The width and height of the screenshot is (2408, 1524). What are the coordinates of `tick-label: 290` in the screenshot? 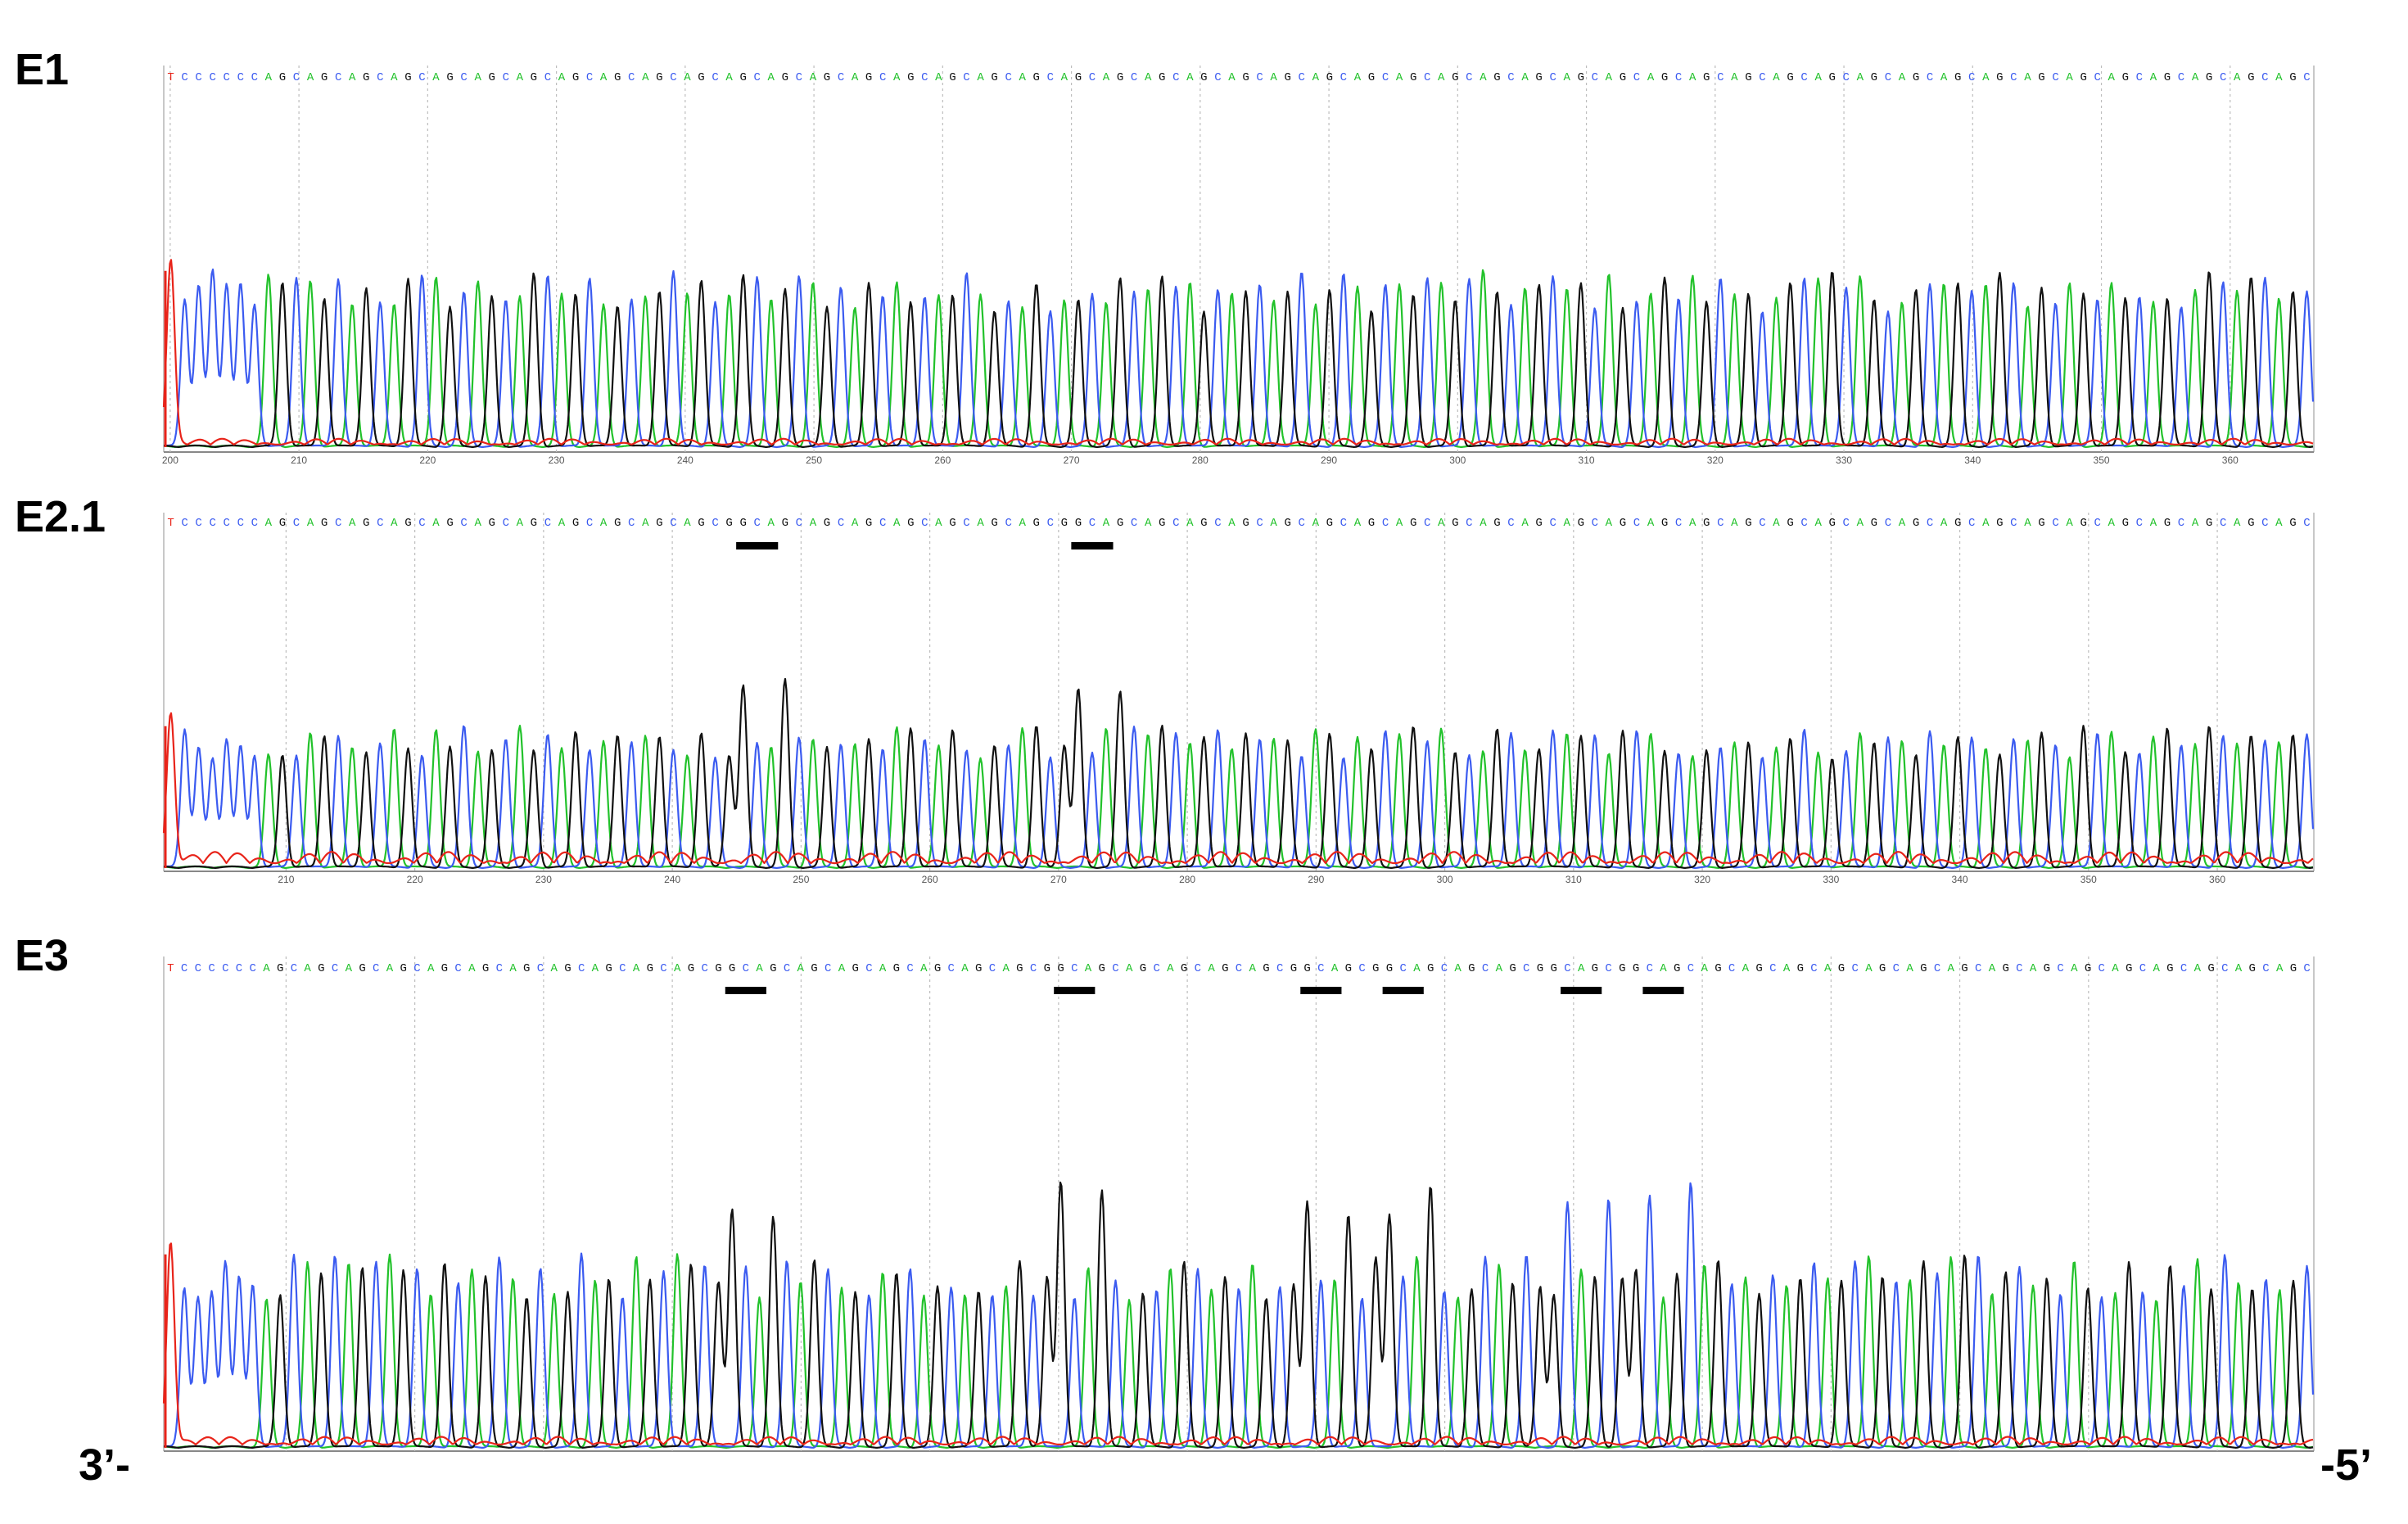 It's located at (1329, 460).